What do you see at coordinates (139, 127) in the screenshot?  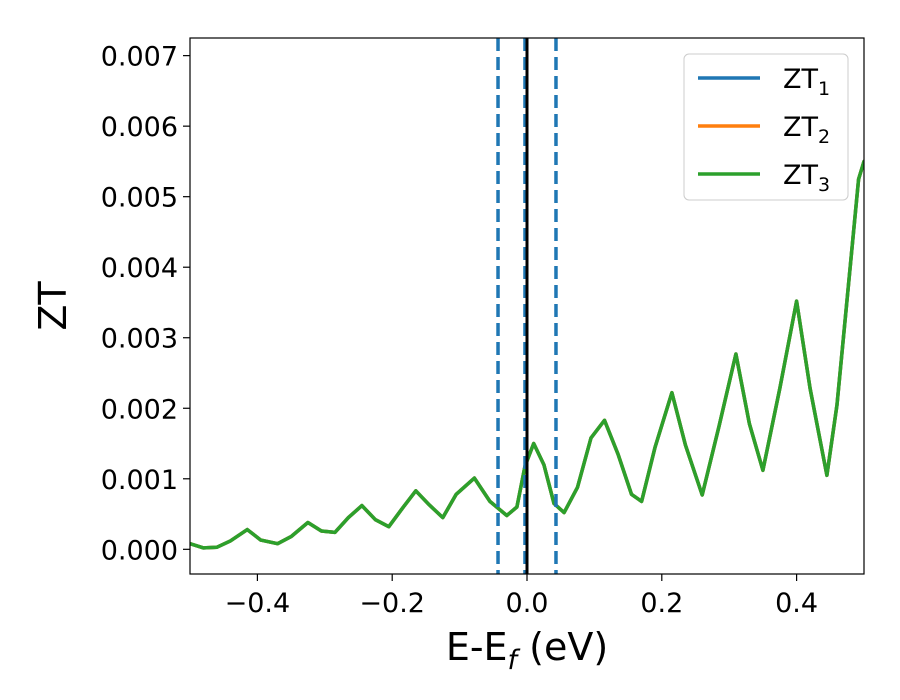 I see `y-tick-label: 0.006` at bounding box center [139, 127].